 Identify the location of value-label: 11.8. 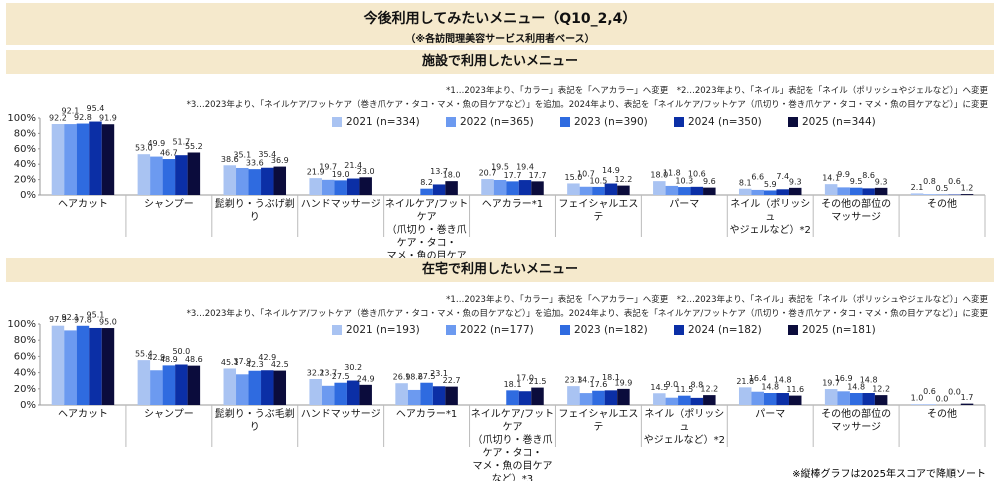
(672, 172).